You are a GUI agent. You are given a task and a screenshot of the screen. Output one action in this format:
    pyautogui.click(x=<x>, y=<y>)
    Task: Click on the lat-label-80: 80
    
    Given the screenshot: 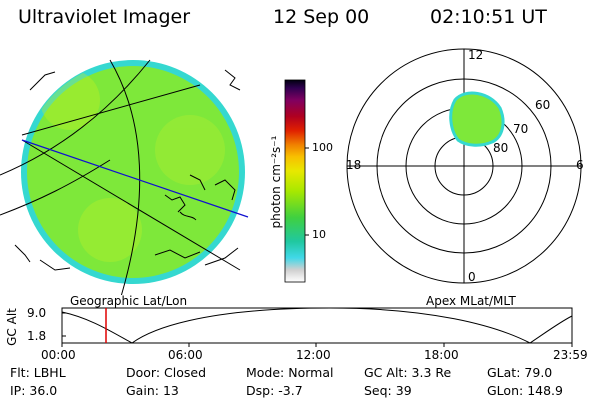 What is the action you would take?
    pyautogui.click(x=501, y=148)
    